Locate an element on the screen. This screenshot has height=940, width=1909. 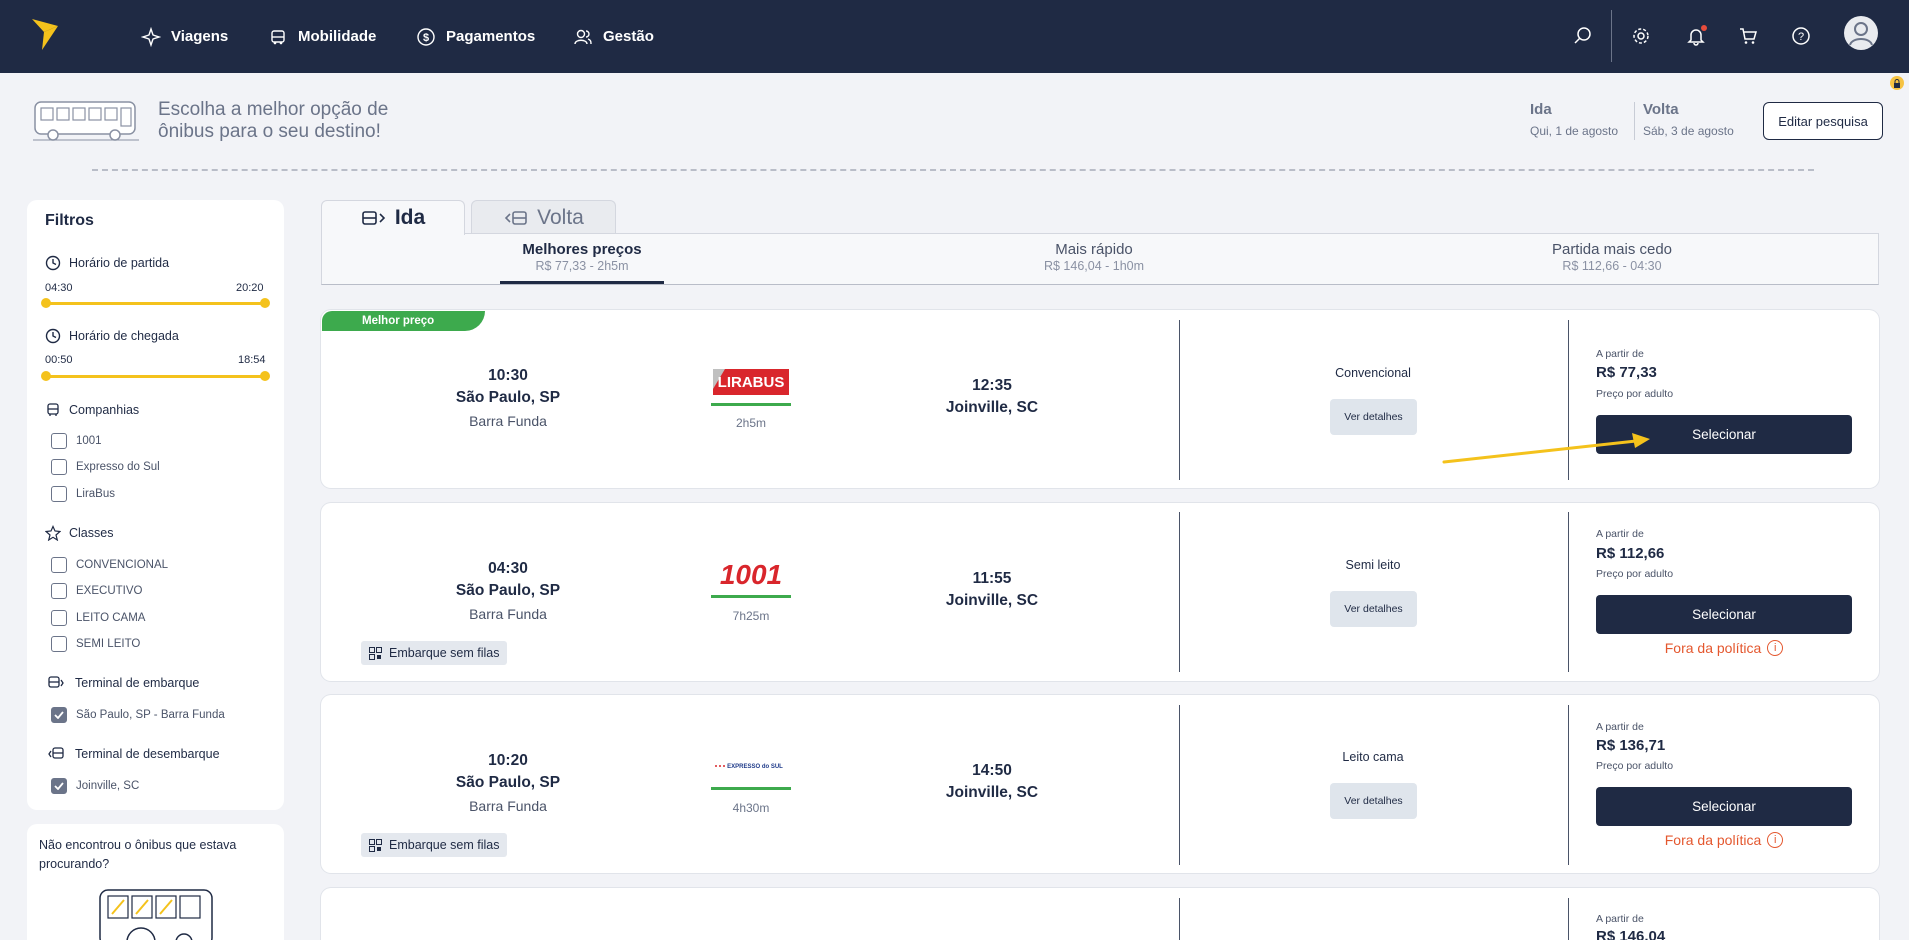
gear-icon is located at coordinates (1641, 36).